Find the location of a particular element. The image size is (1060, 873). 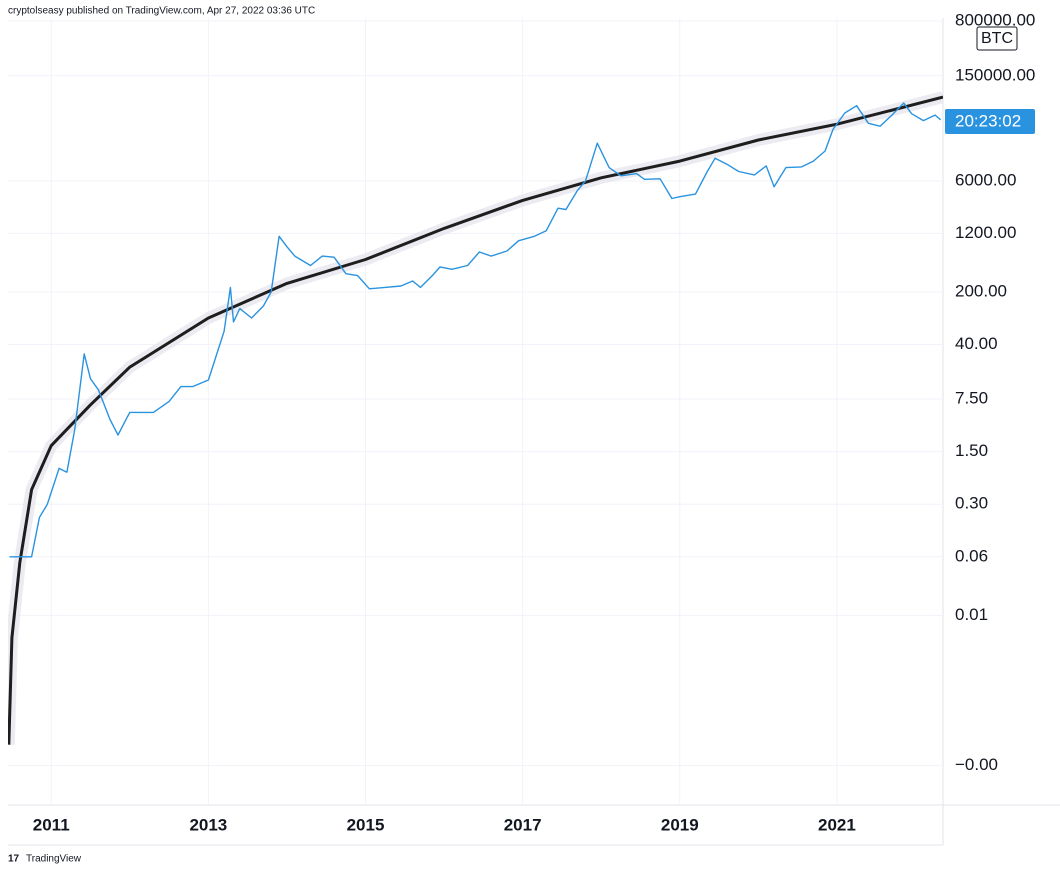

x-tick-label: 2017 is located at coordinates (523, 824).